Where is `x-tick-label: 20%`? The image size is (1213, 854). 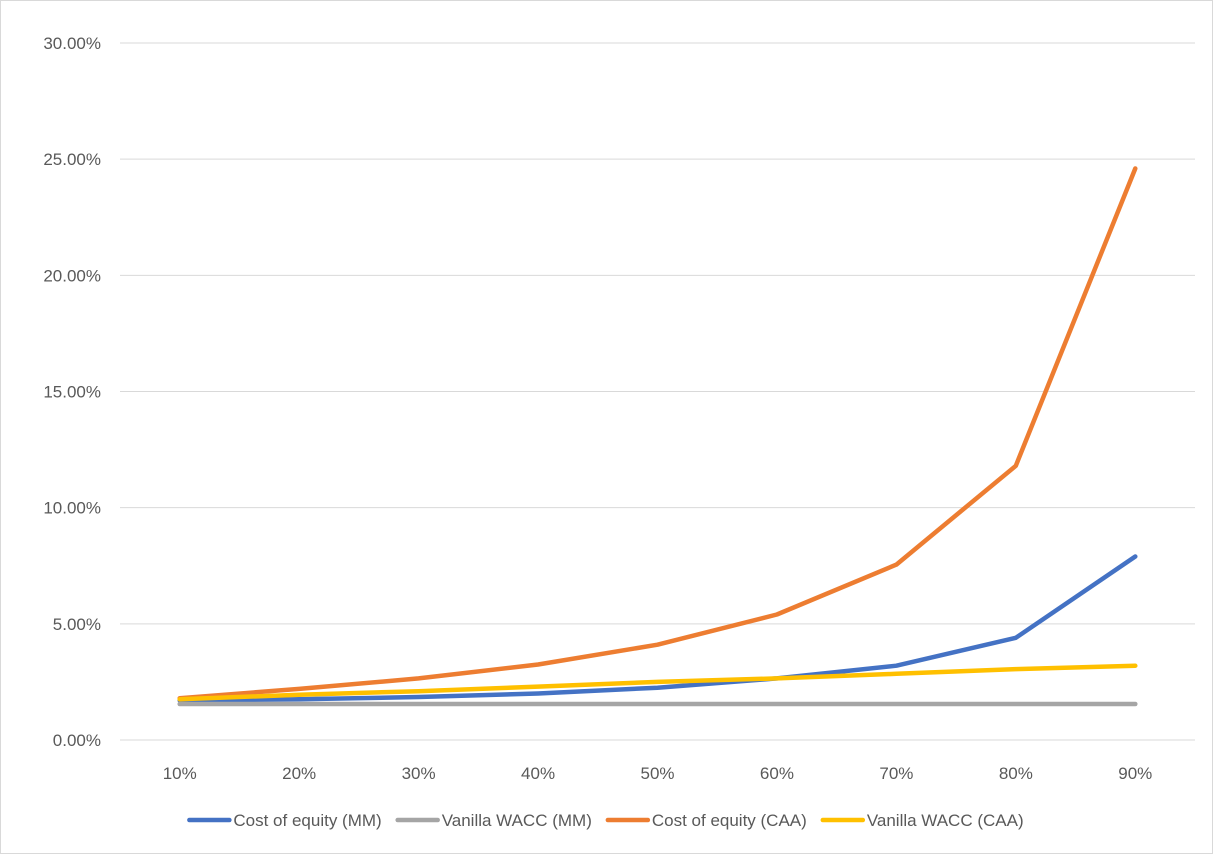 x-tick-label: 20% is located at coordinates (299, 773).